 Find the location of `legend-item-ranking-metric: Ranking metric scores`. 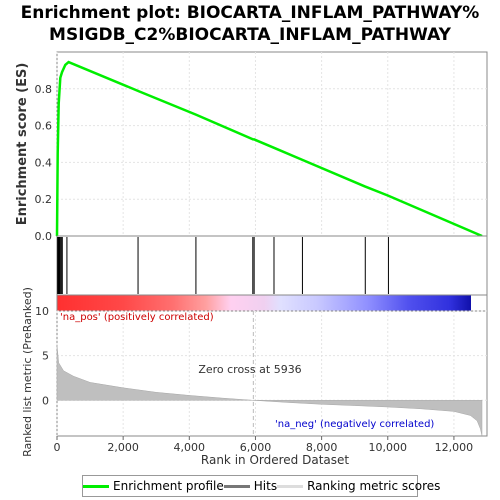

legend-item-ranking-metric: Ranking metric scores is located at coordinates (358, 486).